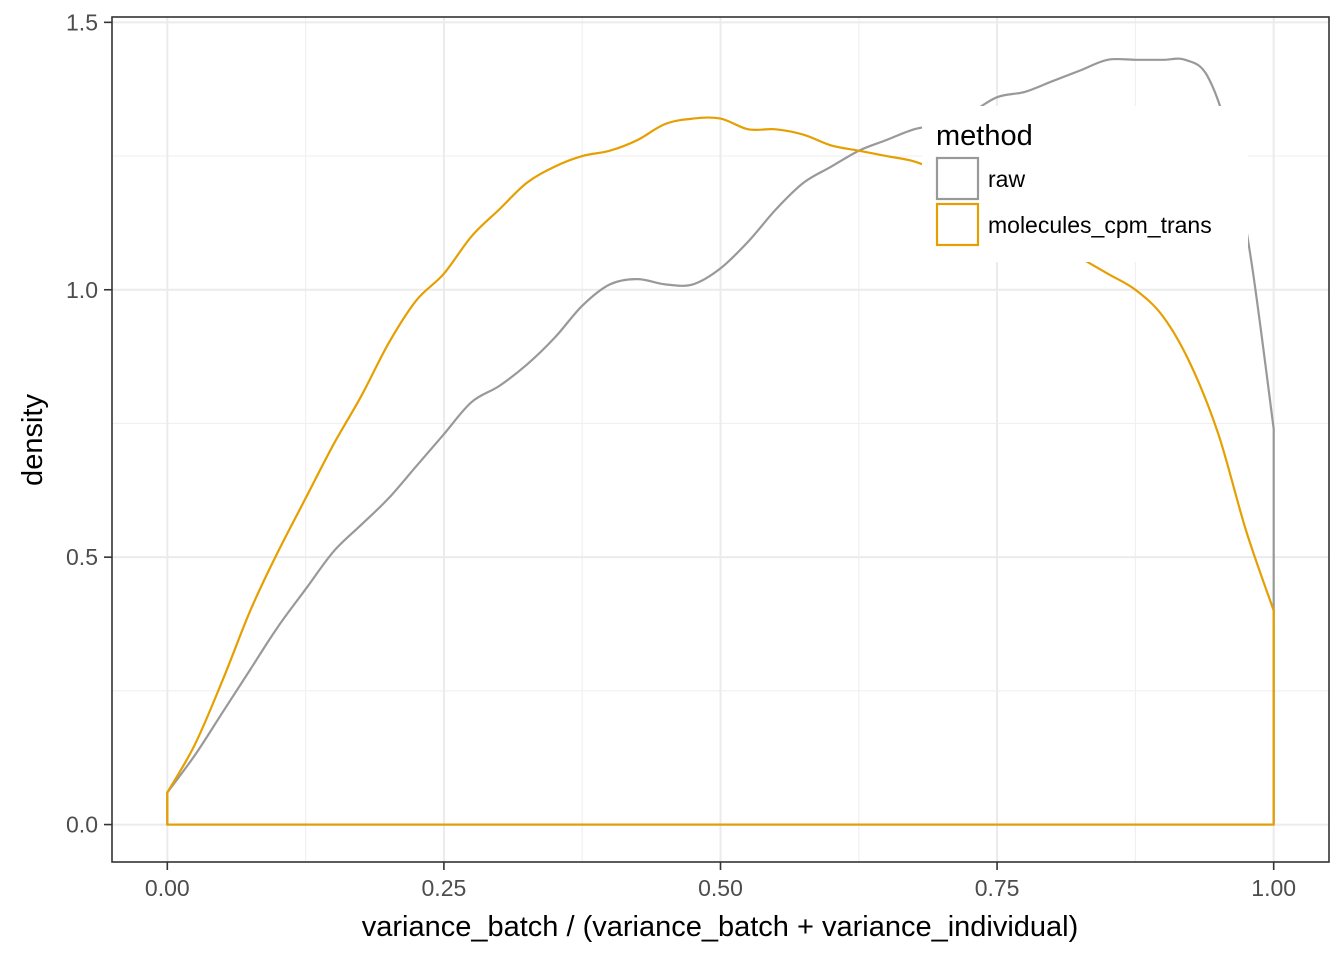 The height and width of the screenshot is (960, 1344). I want to click on x-tick-label: 0.75, so click(997, 888).